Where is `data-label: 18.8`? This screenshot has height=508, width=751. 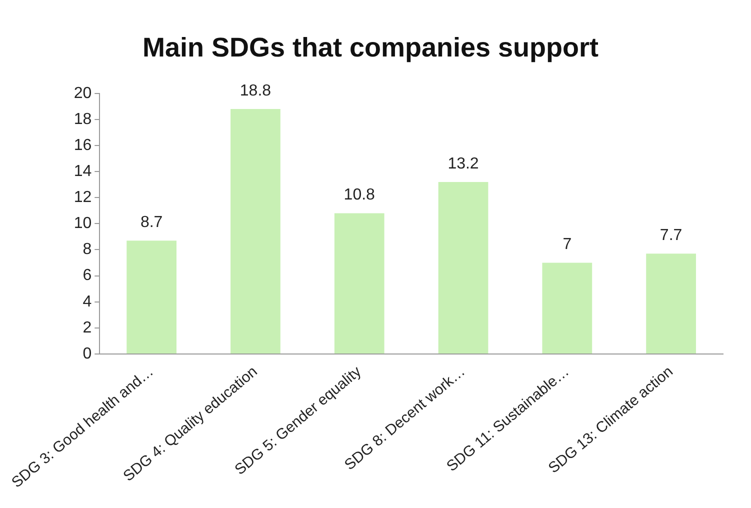
data-label: 18.8 is located at coordinates (256, 91).